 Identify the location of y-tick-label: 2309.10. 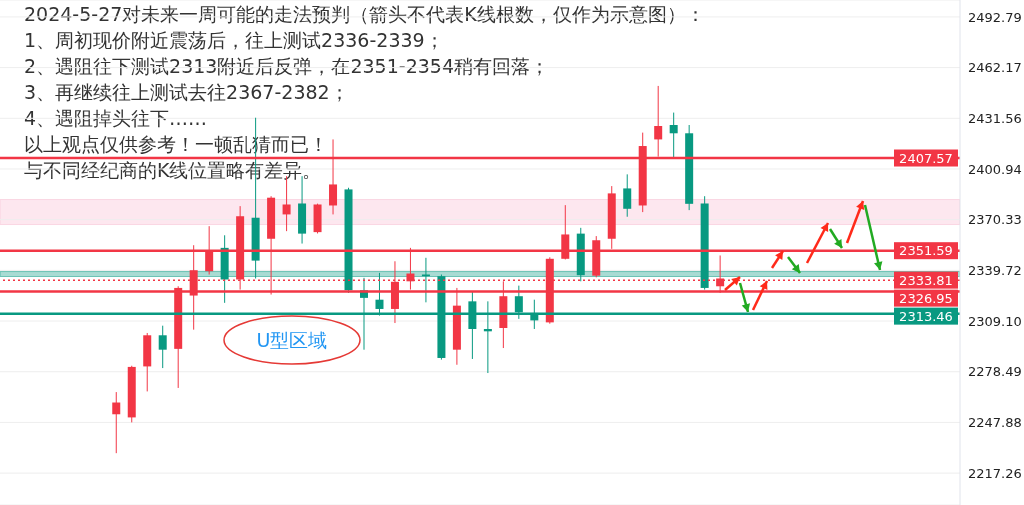
(995, 321).